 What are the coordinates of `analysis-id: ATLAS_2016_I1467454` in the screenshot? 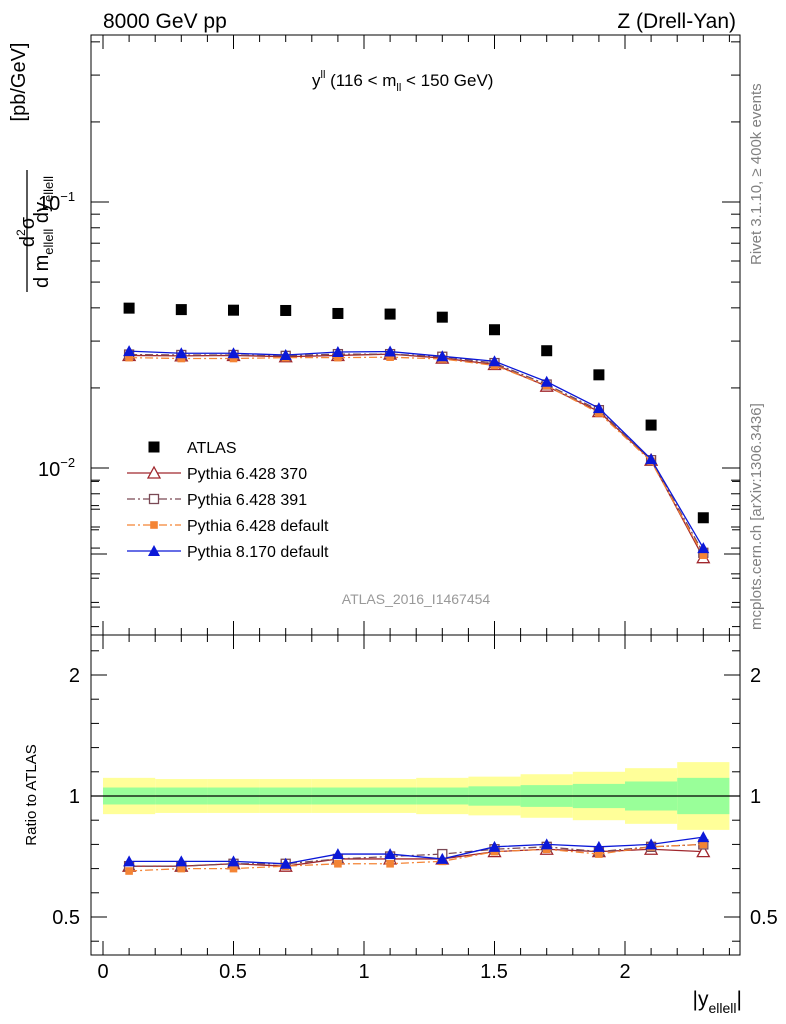 It's located at (416, 599).